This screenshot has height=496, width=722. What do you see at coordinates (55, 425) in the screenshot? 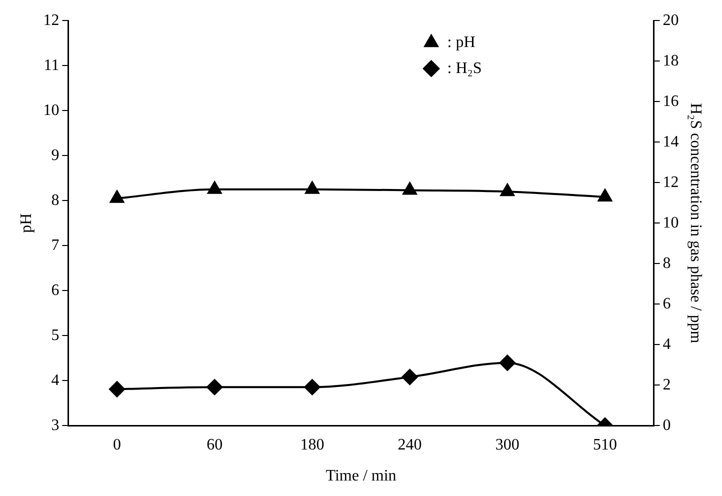
I see `y-tick-label: 3` at bounding box center [55, 425].